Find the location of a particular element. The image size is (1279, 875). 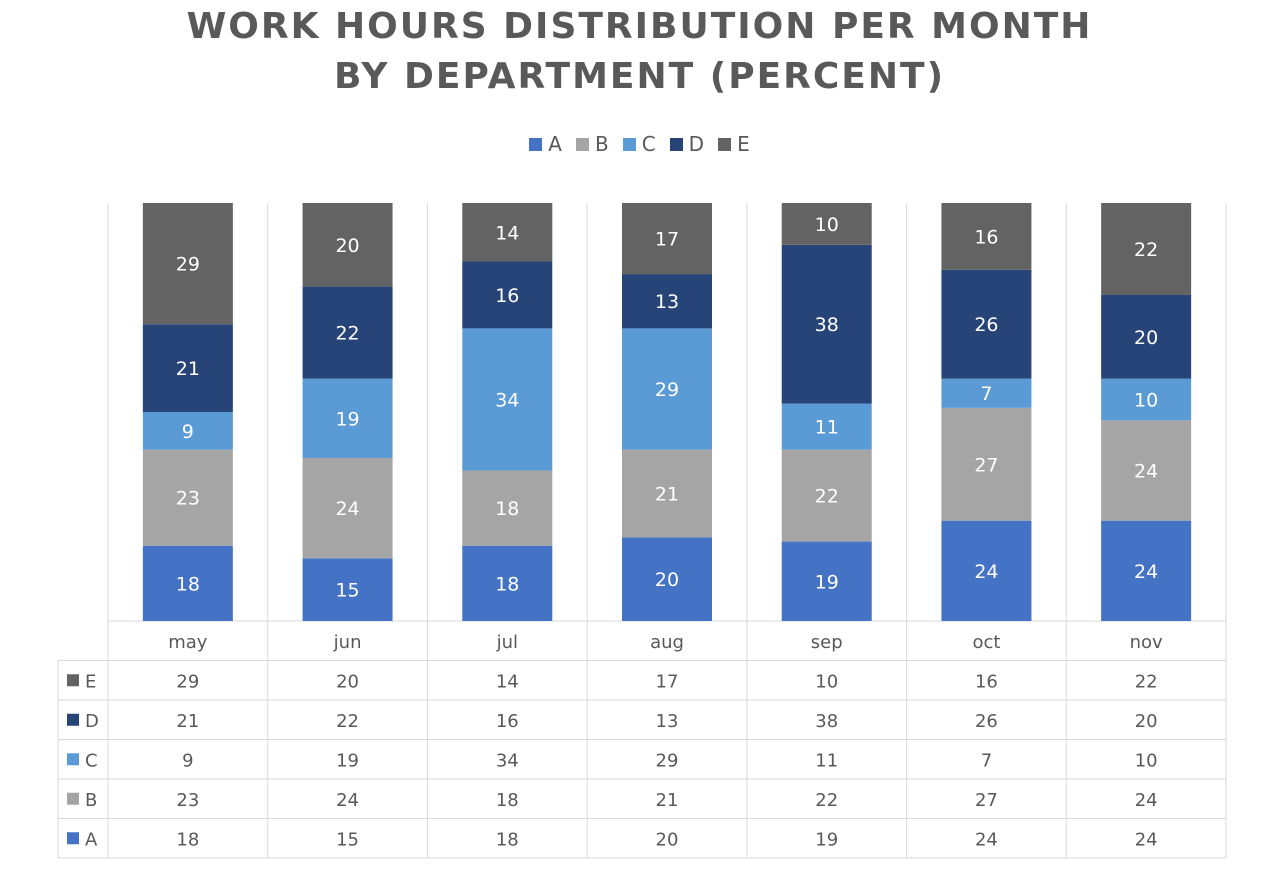

legend-swatch-c is located at coordinates (629, 144).